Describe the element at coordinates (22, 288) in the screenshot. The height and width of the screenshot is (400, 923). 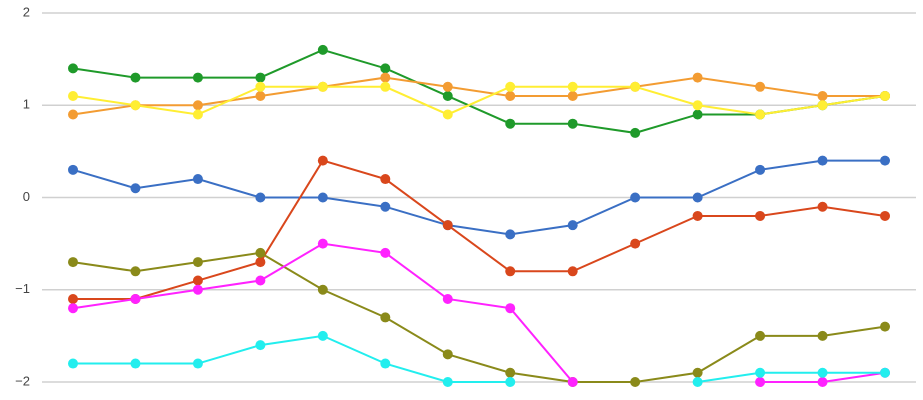
I see `y-tick-label: −1` at that location.